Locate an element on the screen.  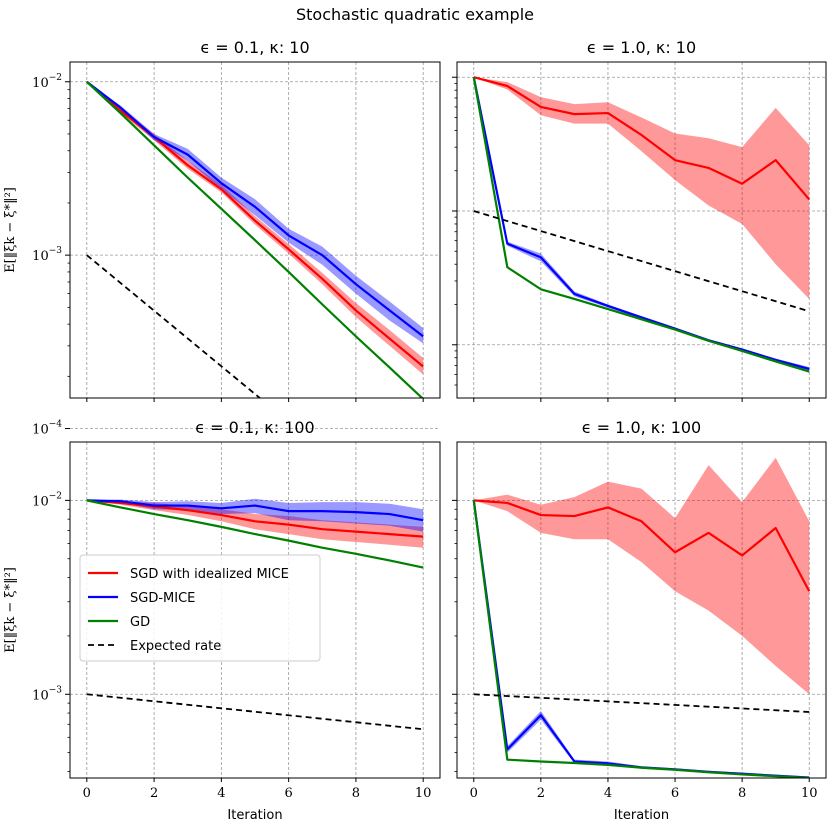
legend-label: SGD with idealized MICE is located at coordinates (209, 574).